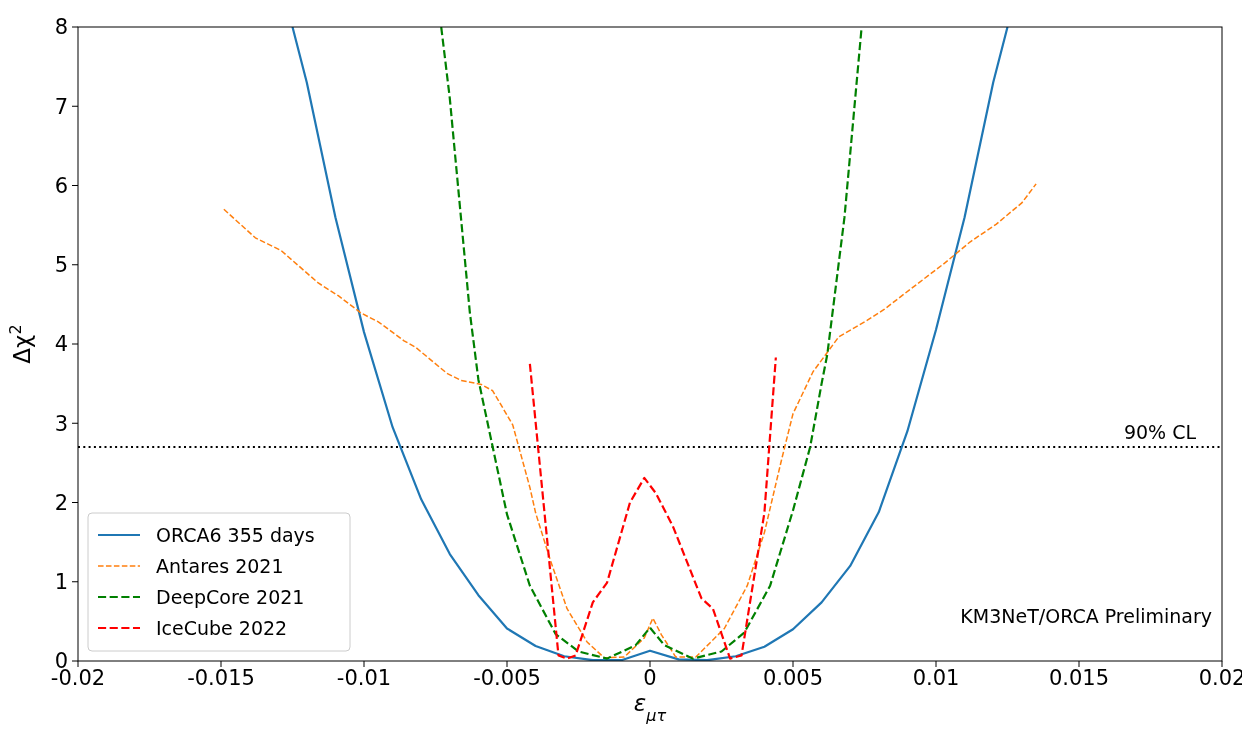  What do you see at coordinates (61, 185) in the screenshot?
I see `y-tick-label: 6` at bounding box center [61, 185].